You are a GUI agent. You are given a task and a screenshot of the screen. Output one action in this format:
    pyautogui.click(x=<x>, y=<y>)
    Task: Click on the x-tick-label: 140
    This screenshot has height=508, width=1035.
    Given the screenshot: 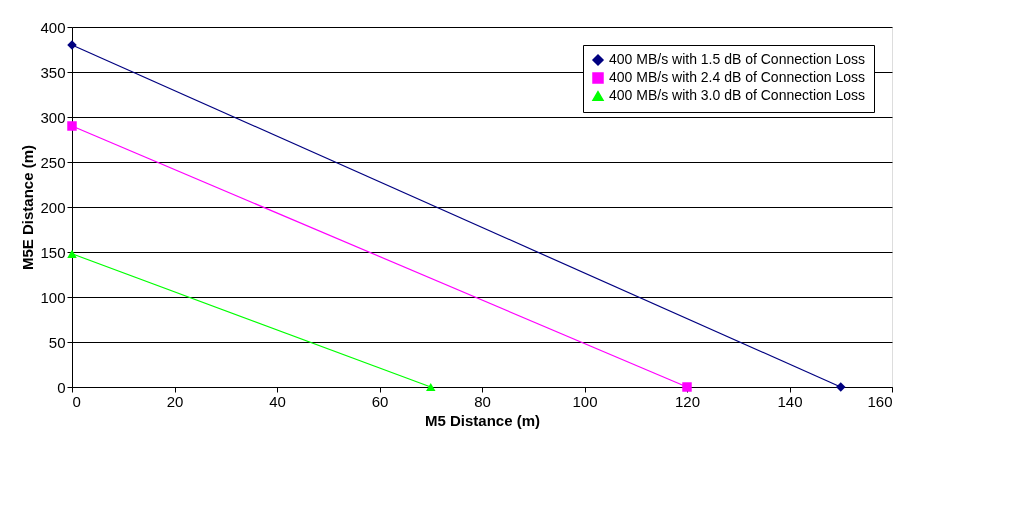 What is the action you would take?
    pyautogui.click(x=790, y=401)
    